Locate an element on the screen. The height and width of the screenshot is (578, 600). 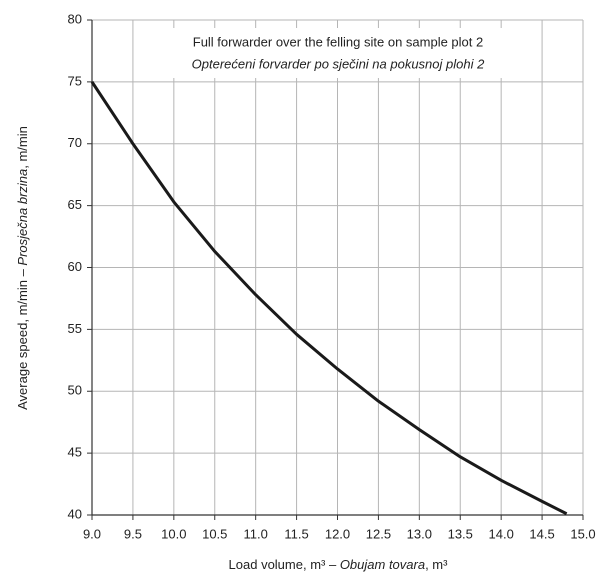
y-tick-label: 55 is located at coordinates (75, 328).